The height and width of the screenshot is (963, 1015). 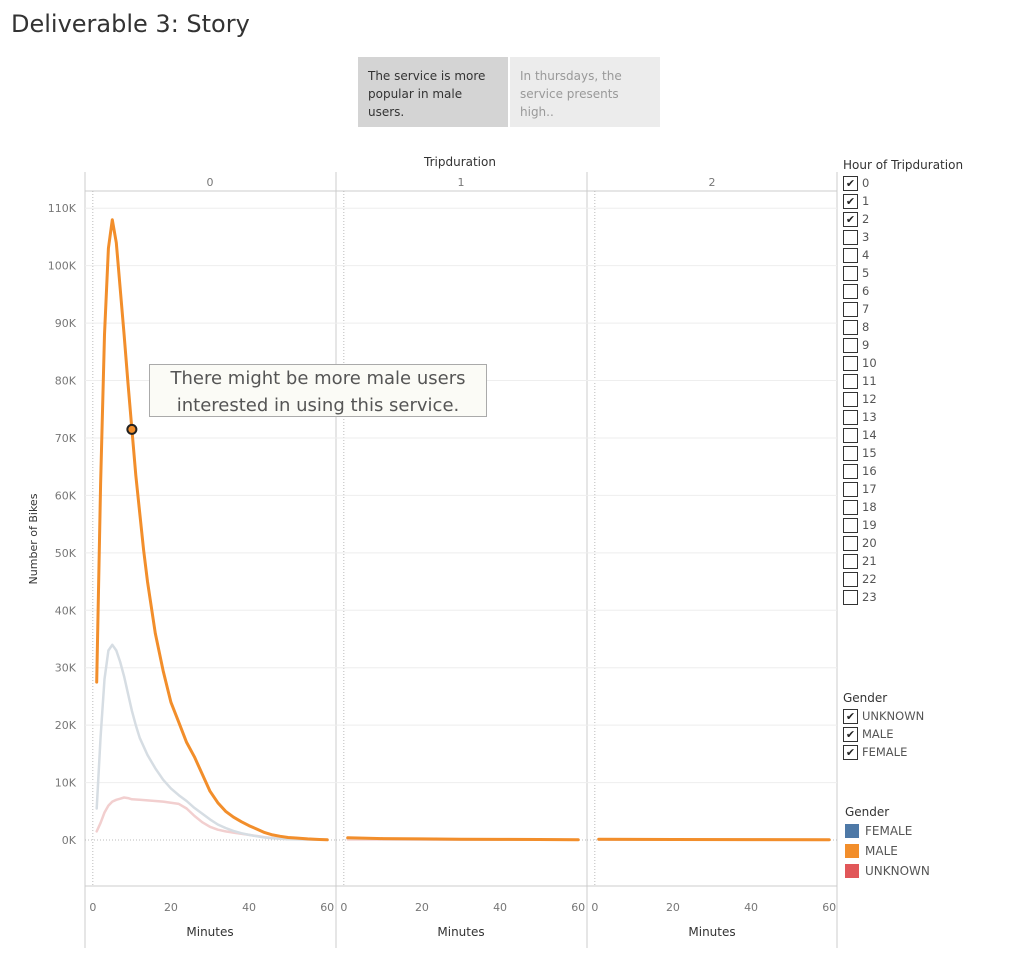 What do you see at coordinates (903, 543) in the screenshot?
I see `hour-filter-item: 20` at bounding box center [903, 543].